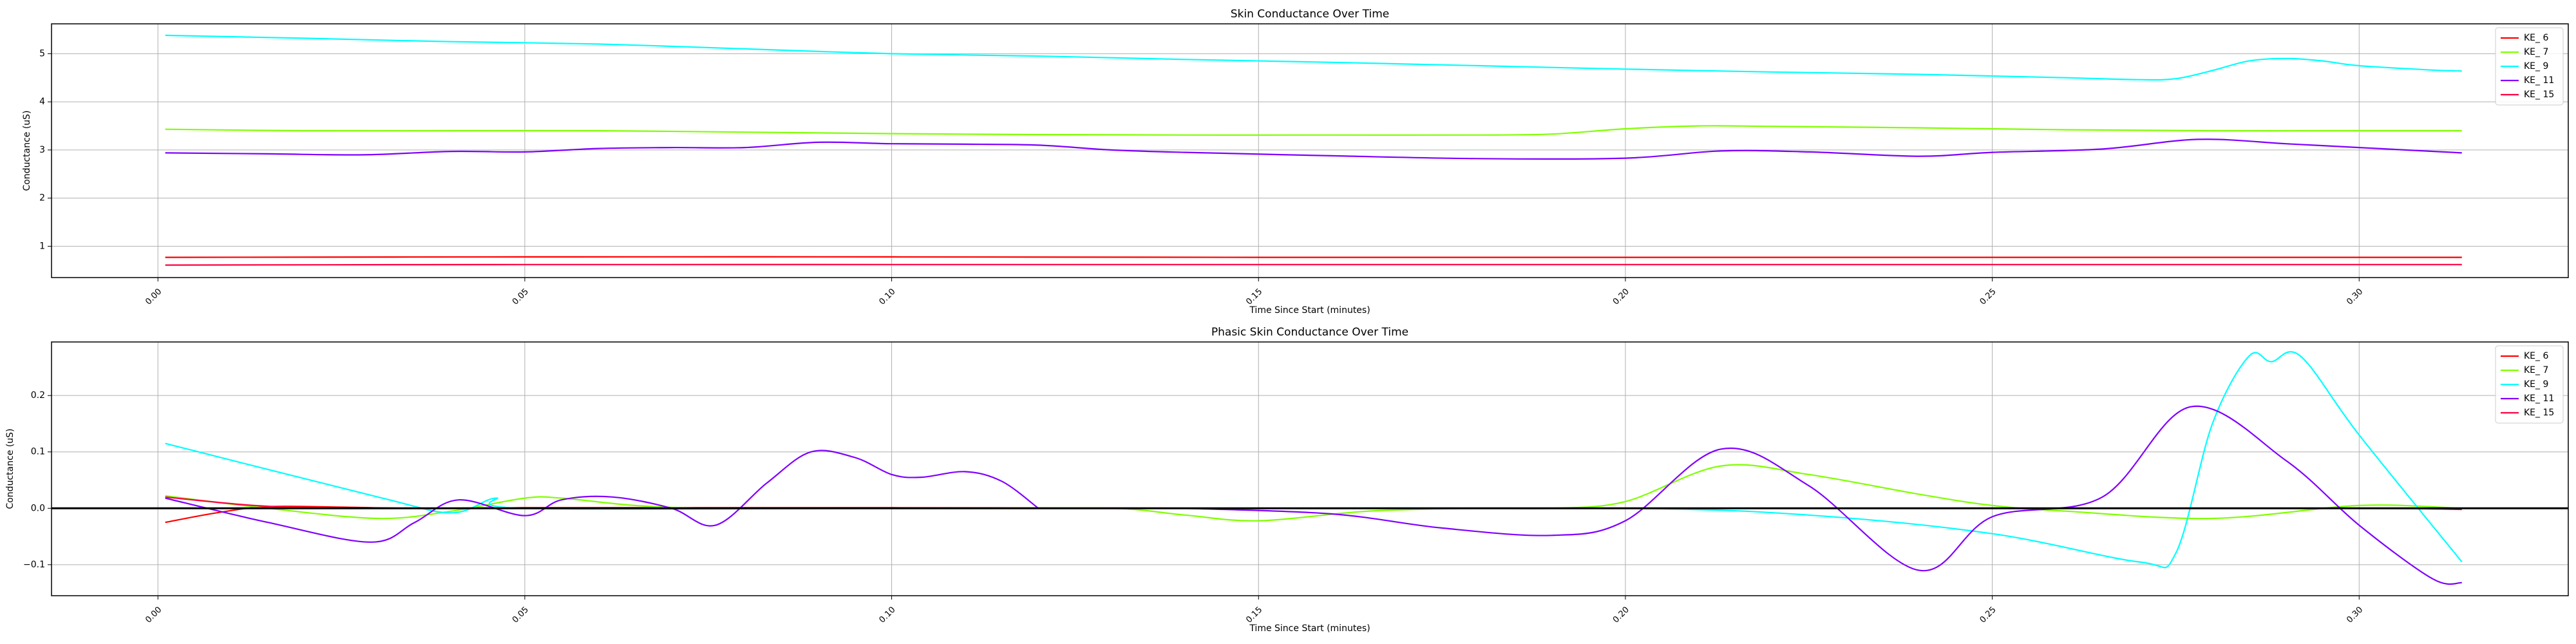 Image resolution: width=2576 pixels, height=644 pixels. I want to click on y-axis-ticks: 1 2 3 4 5, so click(46, 149).